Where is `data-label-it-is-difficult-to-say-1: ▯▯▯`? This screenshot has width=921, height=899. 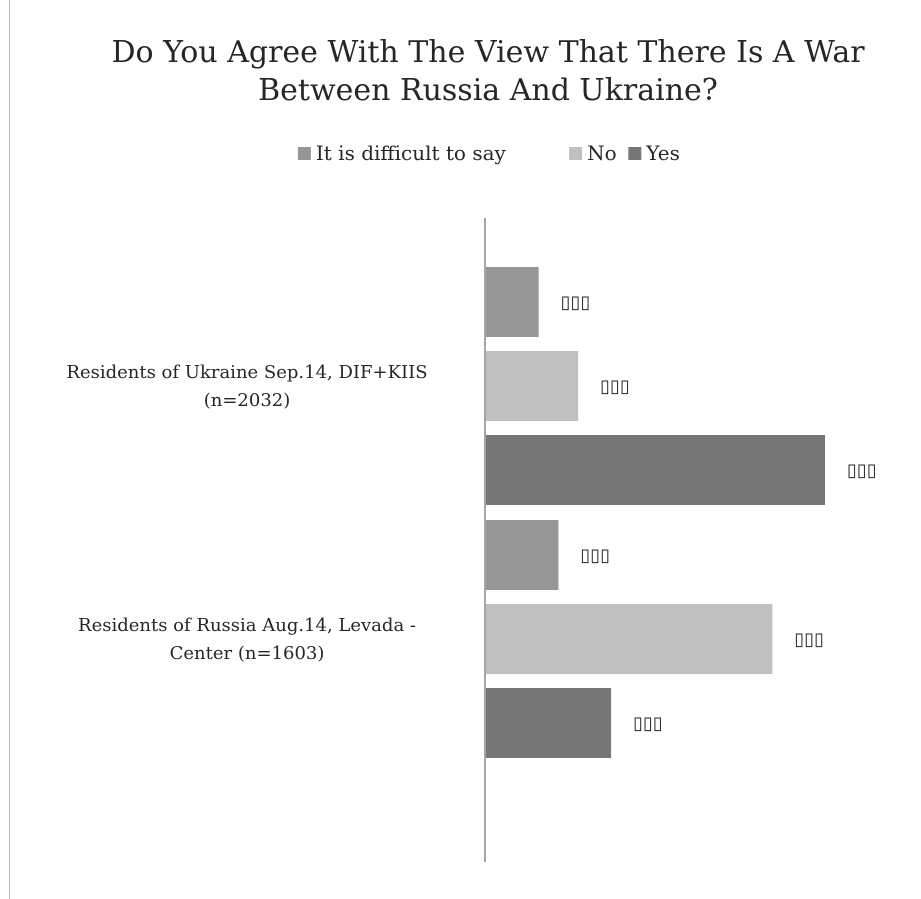 data-label-it-is-difficult-to-say-1: ▯▯▯ is located at coordinates (576, 302).